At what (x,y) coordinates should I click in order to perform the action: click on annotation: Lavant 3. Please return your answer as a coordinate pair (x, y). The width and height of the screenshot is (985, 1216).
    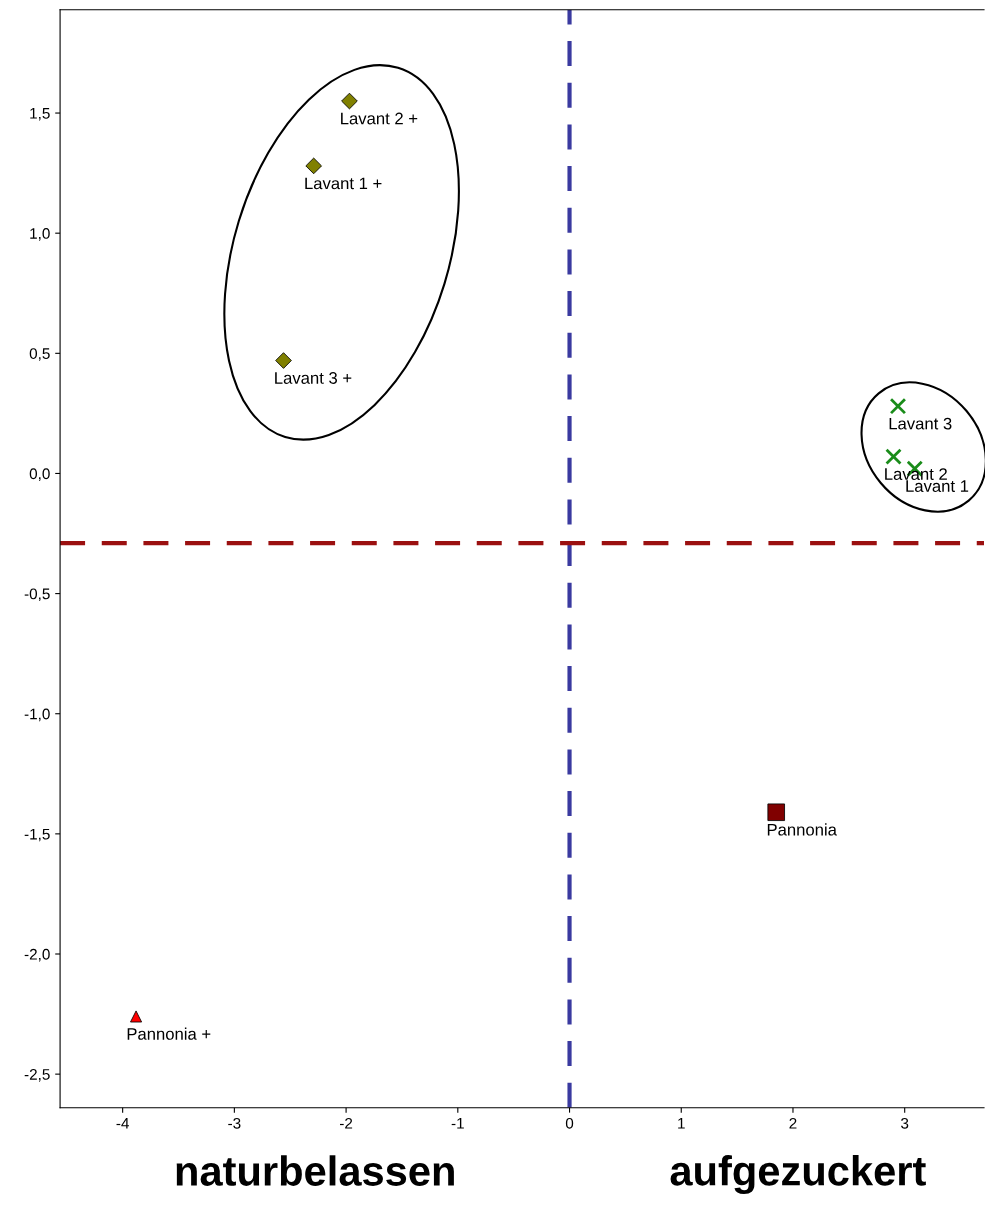
    Looking at the image, I should click on (920, 423).